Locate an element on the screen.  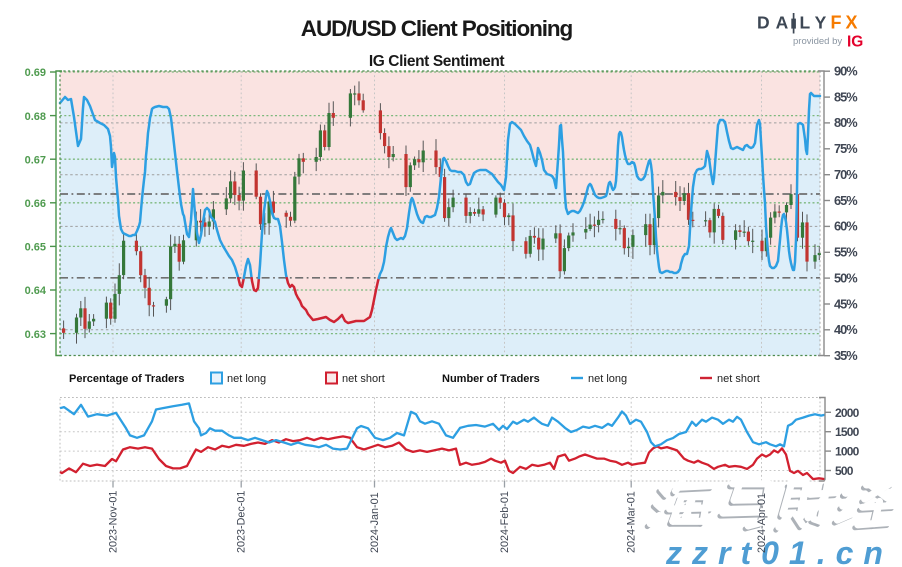
svg-text: 0.67 is located at coordinates (35, 160).